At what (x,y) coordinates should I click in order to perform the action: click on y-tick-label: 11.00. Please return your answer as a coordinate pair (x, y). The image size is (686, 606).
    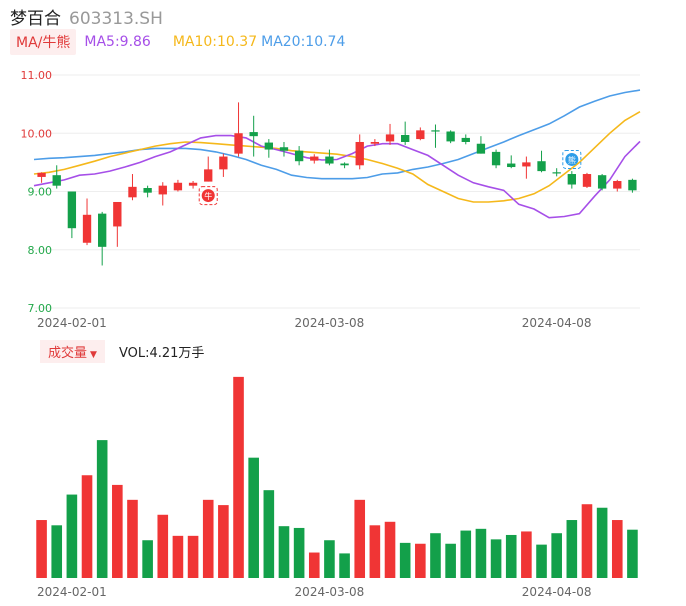
    Looking at the image, I should click on (37, 75).